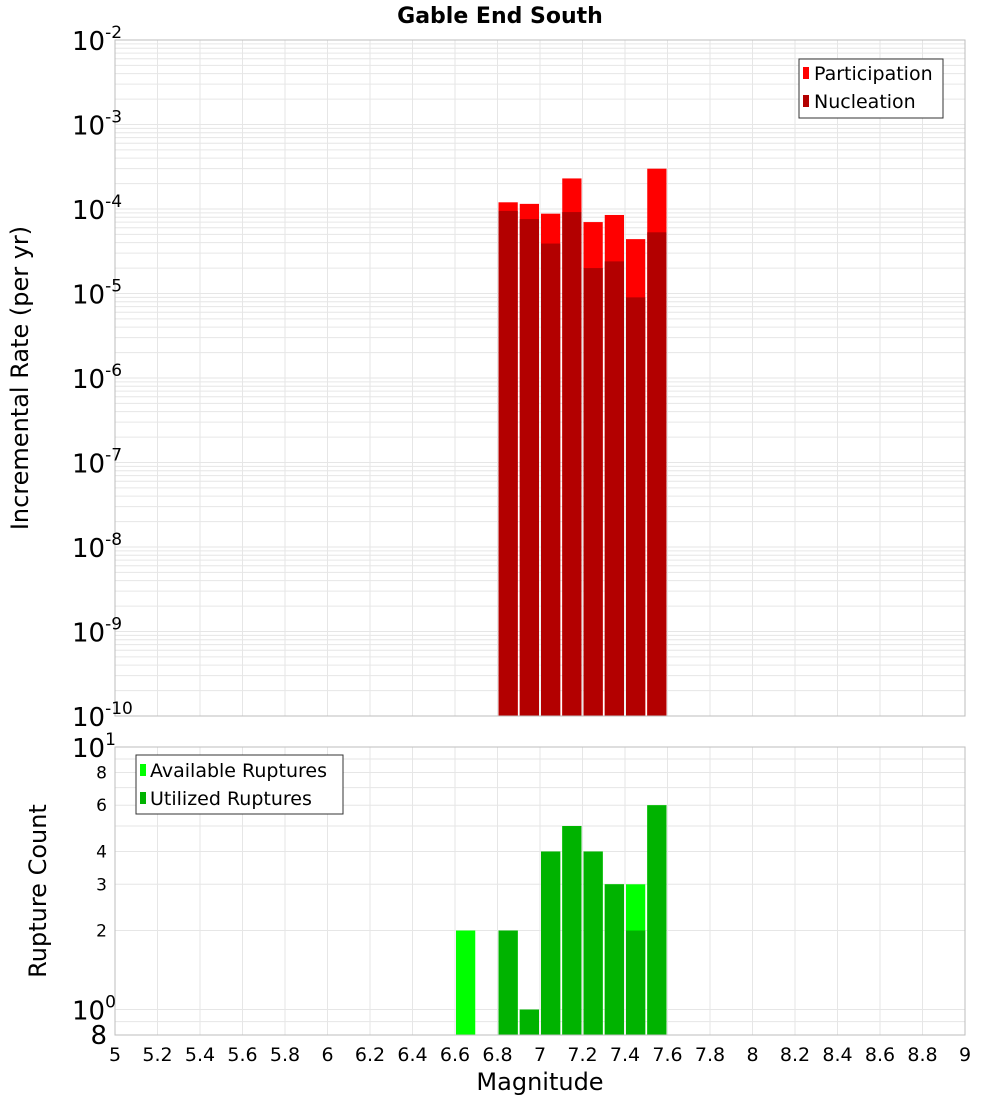 This screenshot has width=1000, height=1100. I want to click on bottom-y-tick-major: 10⁰, so click(94, 1010).